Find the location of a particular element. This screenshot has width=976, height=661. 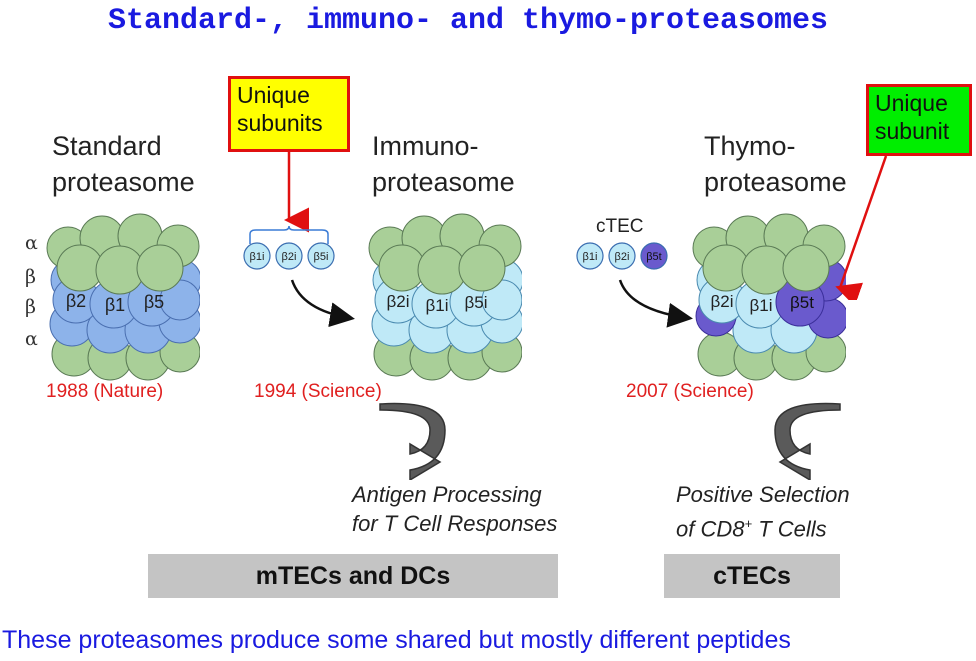

standard-heading-line1: Standard is located at coordinates (107, 146).